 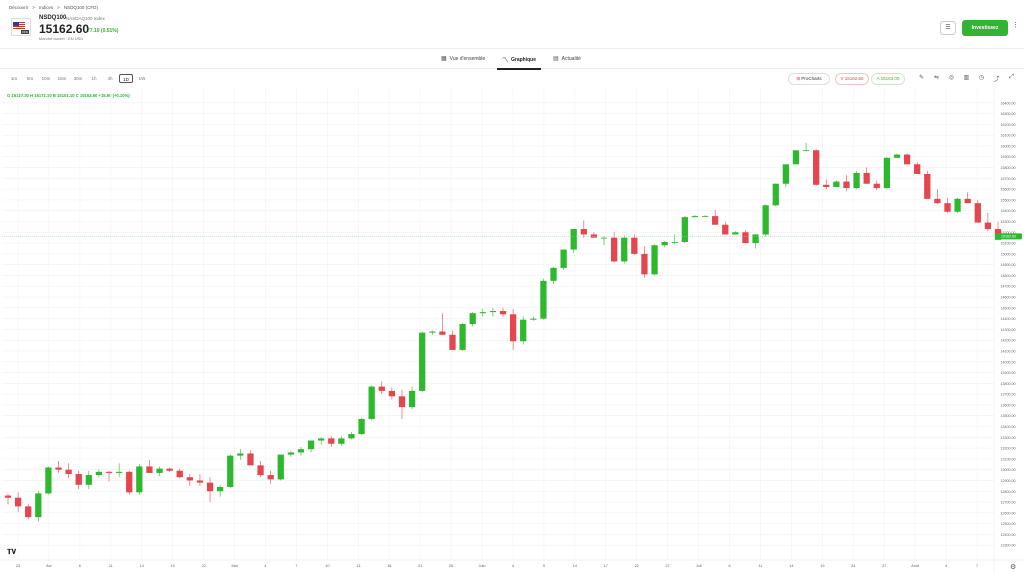 I want to click on sell-button: V 15162.60, so click(x=852, y=79).